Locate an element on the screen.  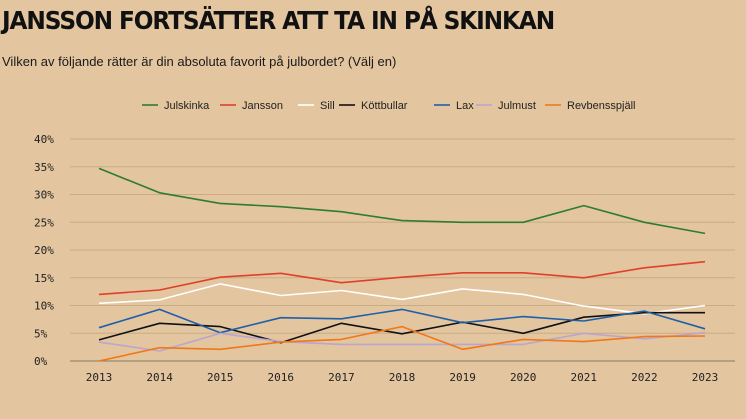
series-line-jansson is located at coordinates (402, 278).